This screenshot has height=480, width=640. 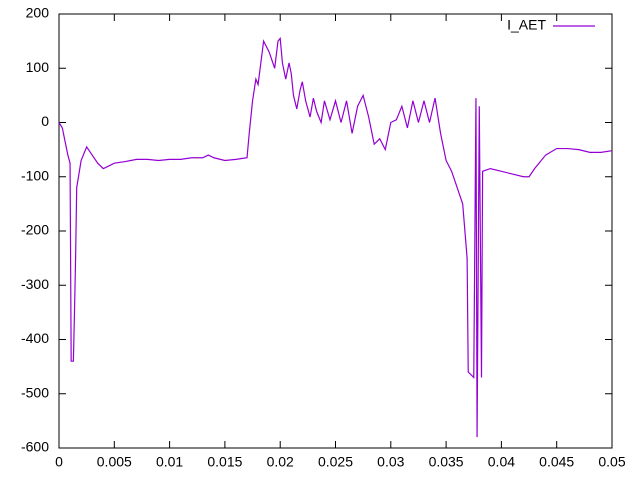 What do you see at coordinates (35, 284) in the screenshot?
I see `y-tick-label: -300` at bounding box center [35, 284].